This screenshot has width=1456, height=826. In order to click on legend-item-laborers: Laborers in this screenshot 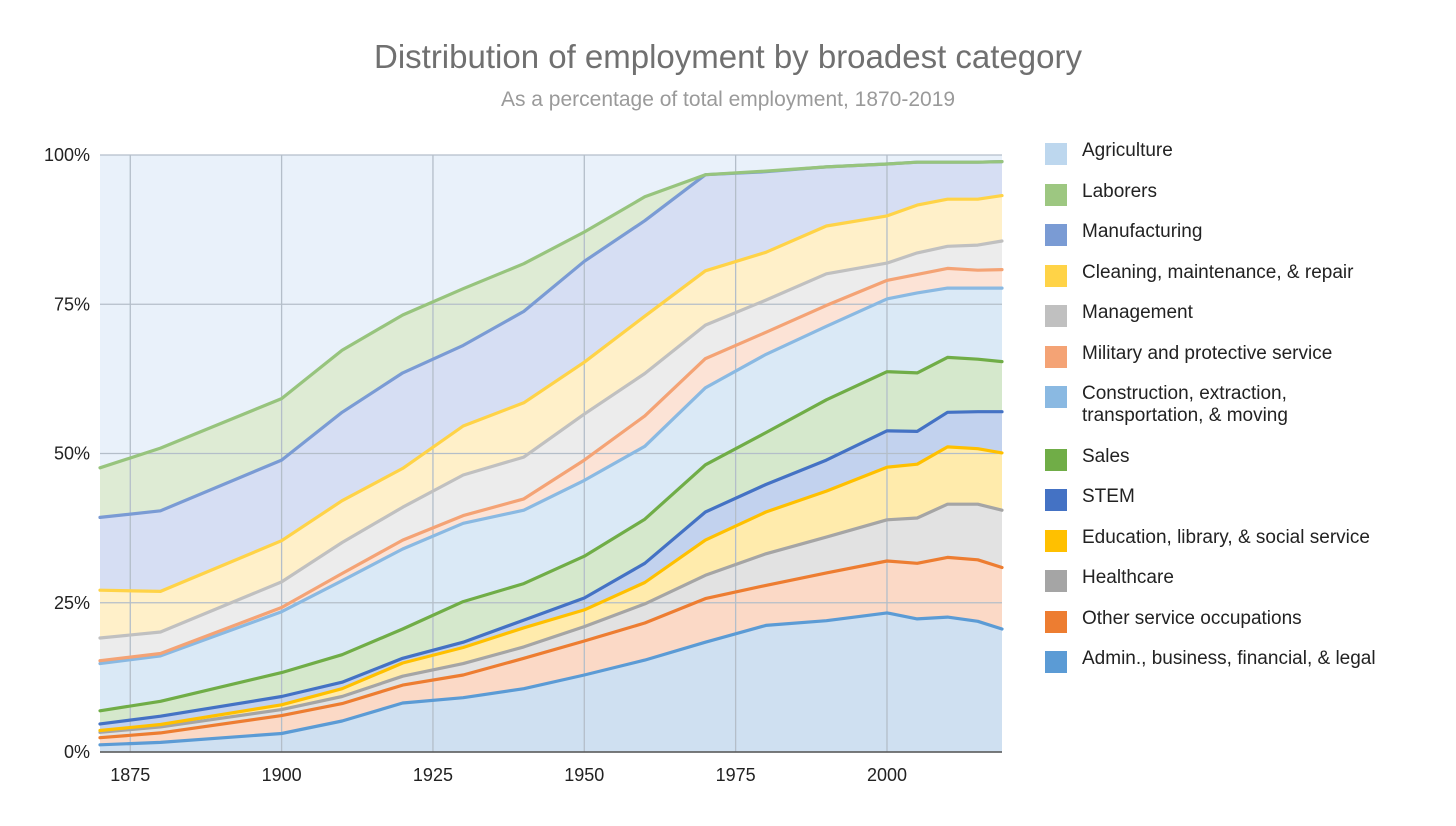, I will do `click(1101, 193)`.